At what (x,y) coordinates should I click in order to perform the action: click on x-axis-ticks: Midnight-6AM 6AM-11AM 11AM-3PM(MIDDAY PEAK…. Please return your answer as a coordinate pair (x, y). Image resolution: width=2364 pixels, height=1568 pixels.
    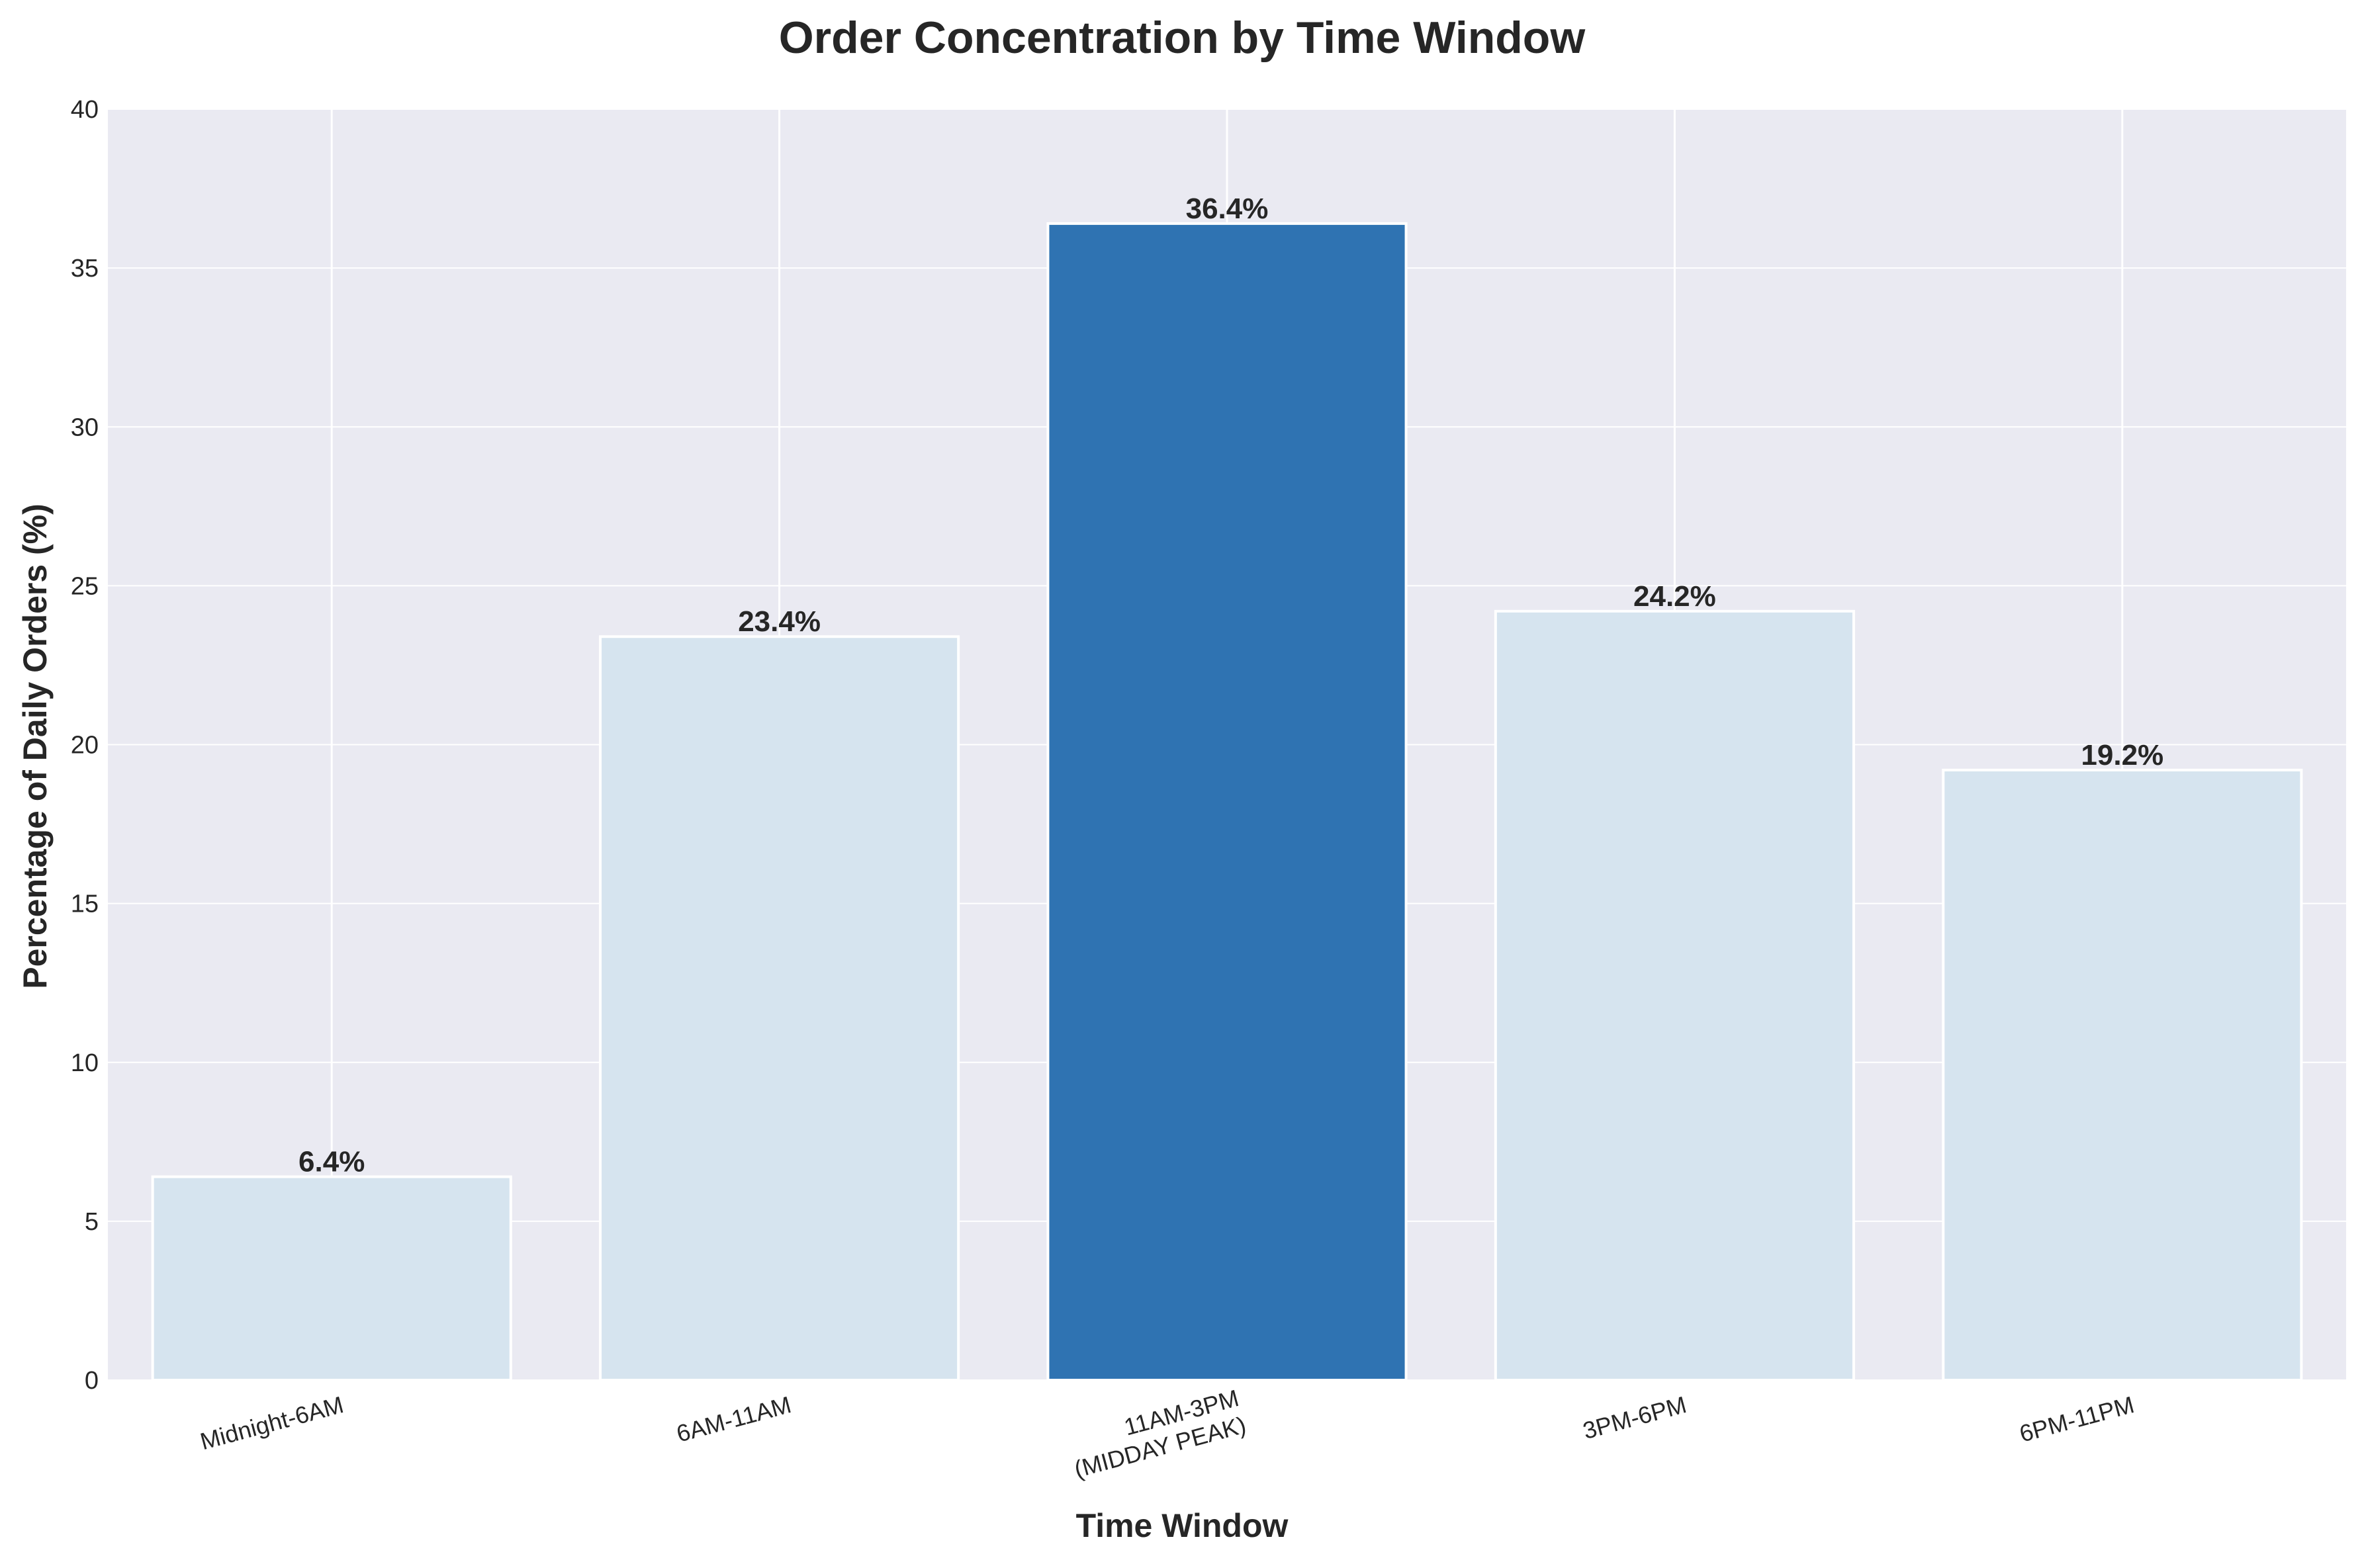
    Looking at the image, I should click on (1167, 1433).